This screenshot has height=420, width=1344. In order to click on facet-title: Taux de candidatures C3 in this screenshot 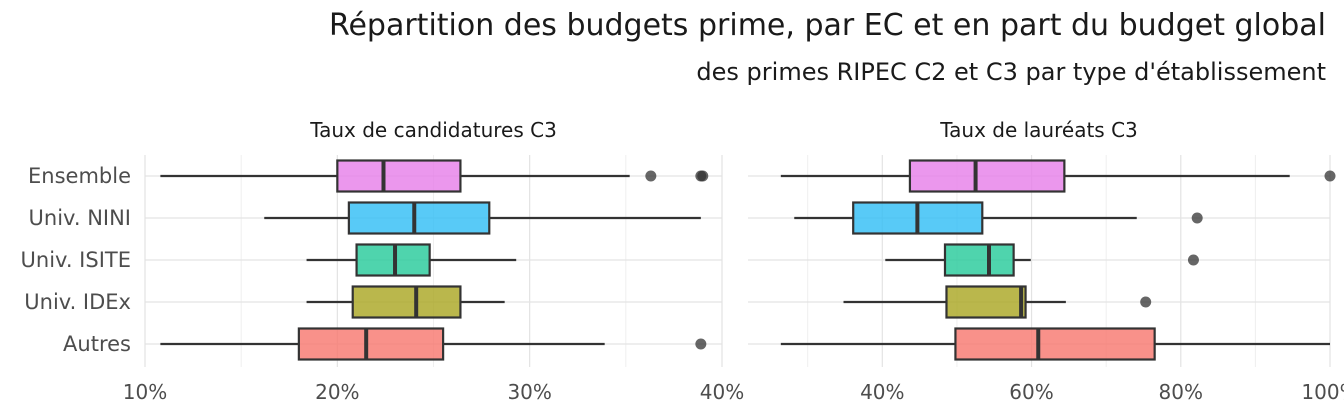, I will do `click(433, 130)`.